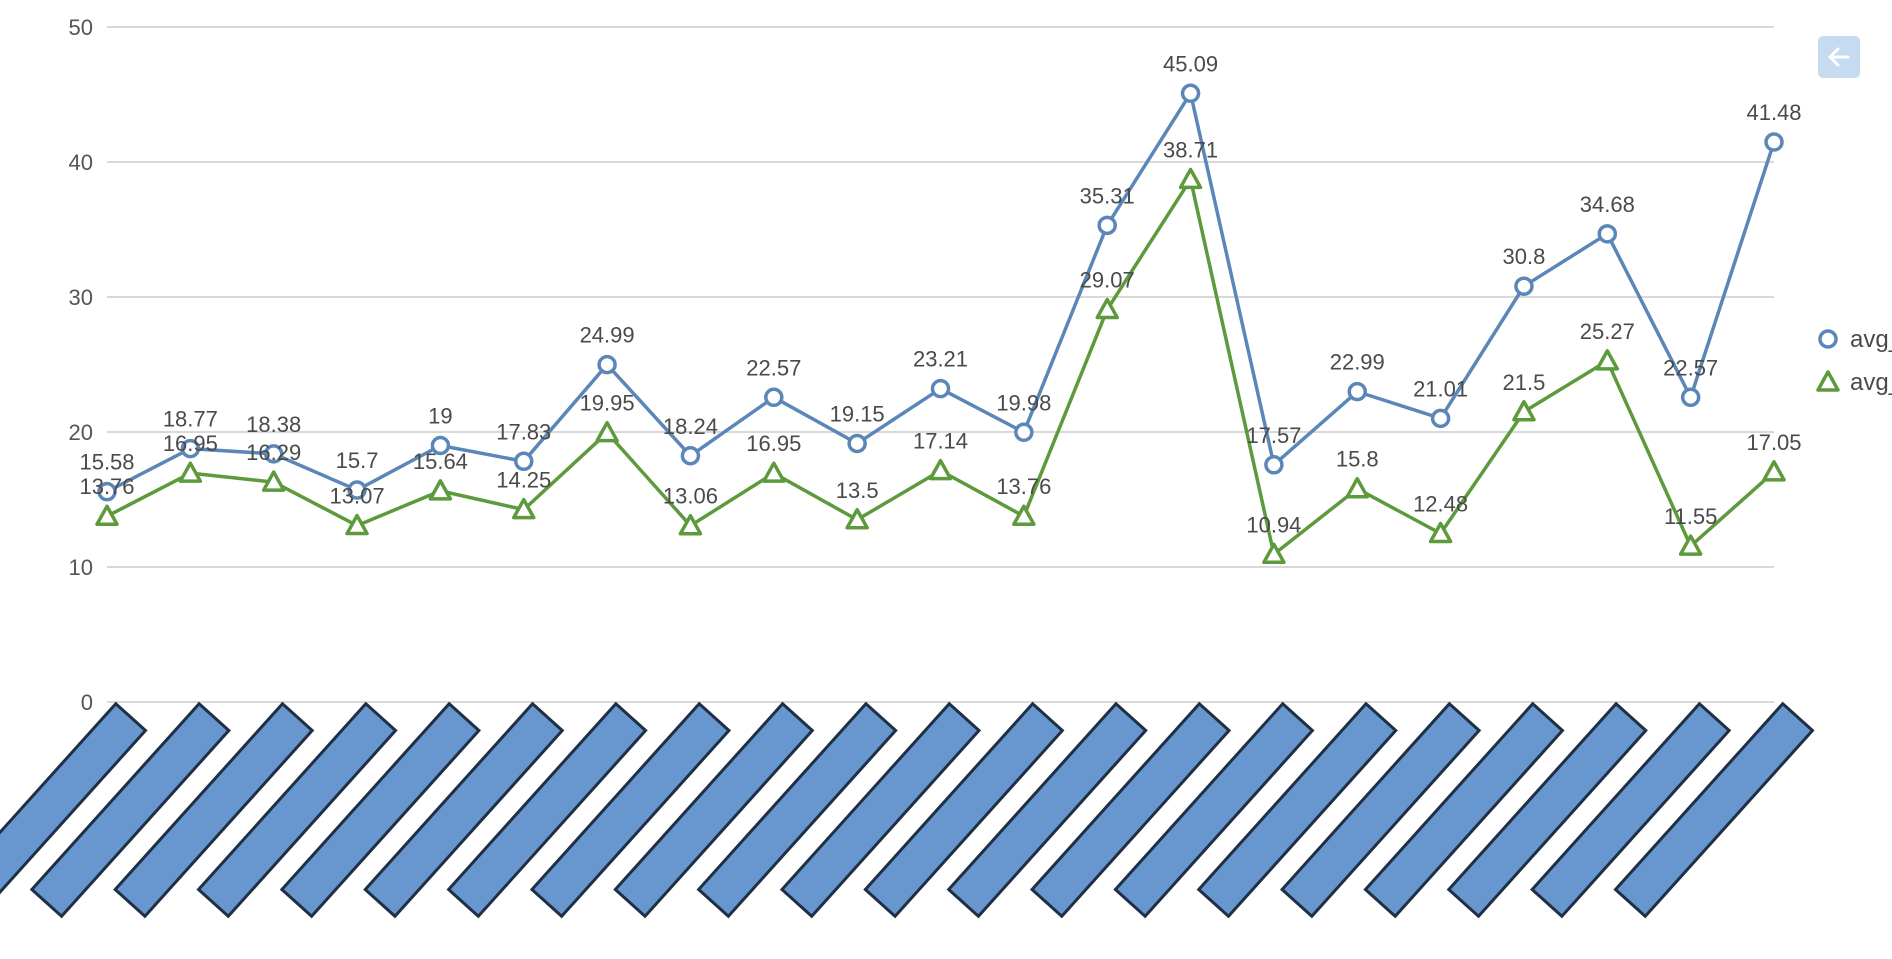 Image resolution: width=1892 pixels, height=959 pixels. Describe the element at coordinates (857, 490) in the screenshot. I see `data-label: 13.5` at that location.